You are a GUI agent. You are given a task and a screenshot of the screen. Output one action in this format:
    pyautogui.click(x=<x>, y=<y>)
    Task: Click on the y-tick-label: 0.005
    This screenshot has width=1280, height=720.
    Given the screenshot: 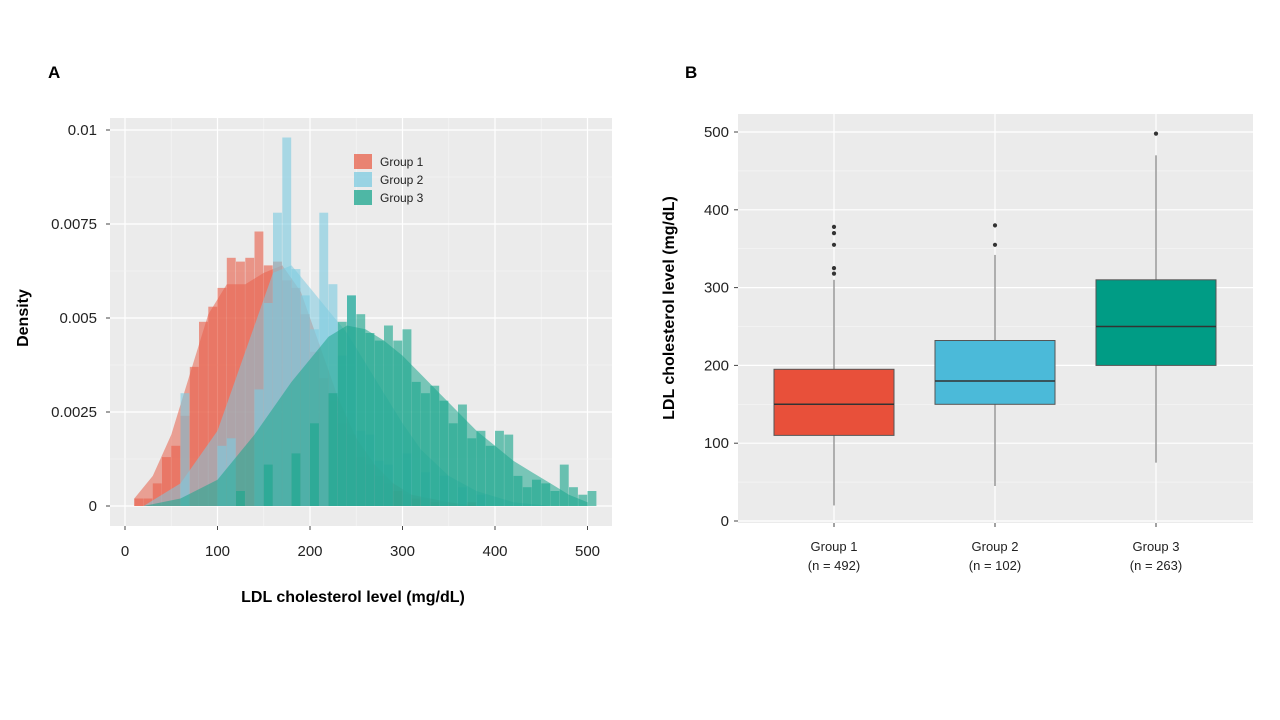 What is the action you would take?
    pyautogui.click(x=78, y=318)
    